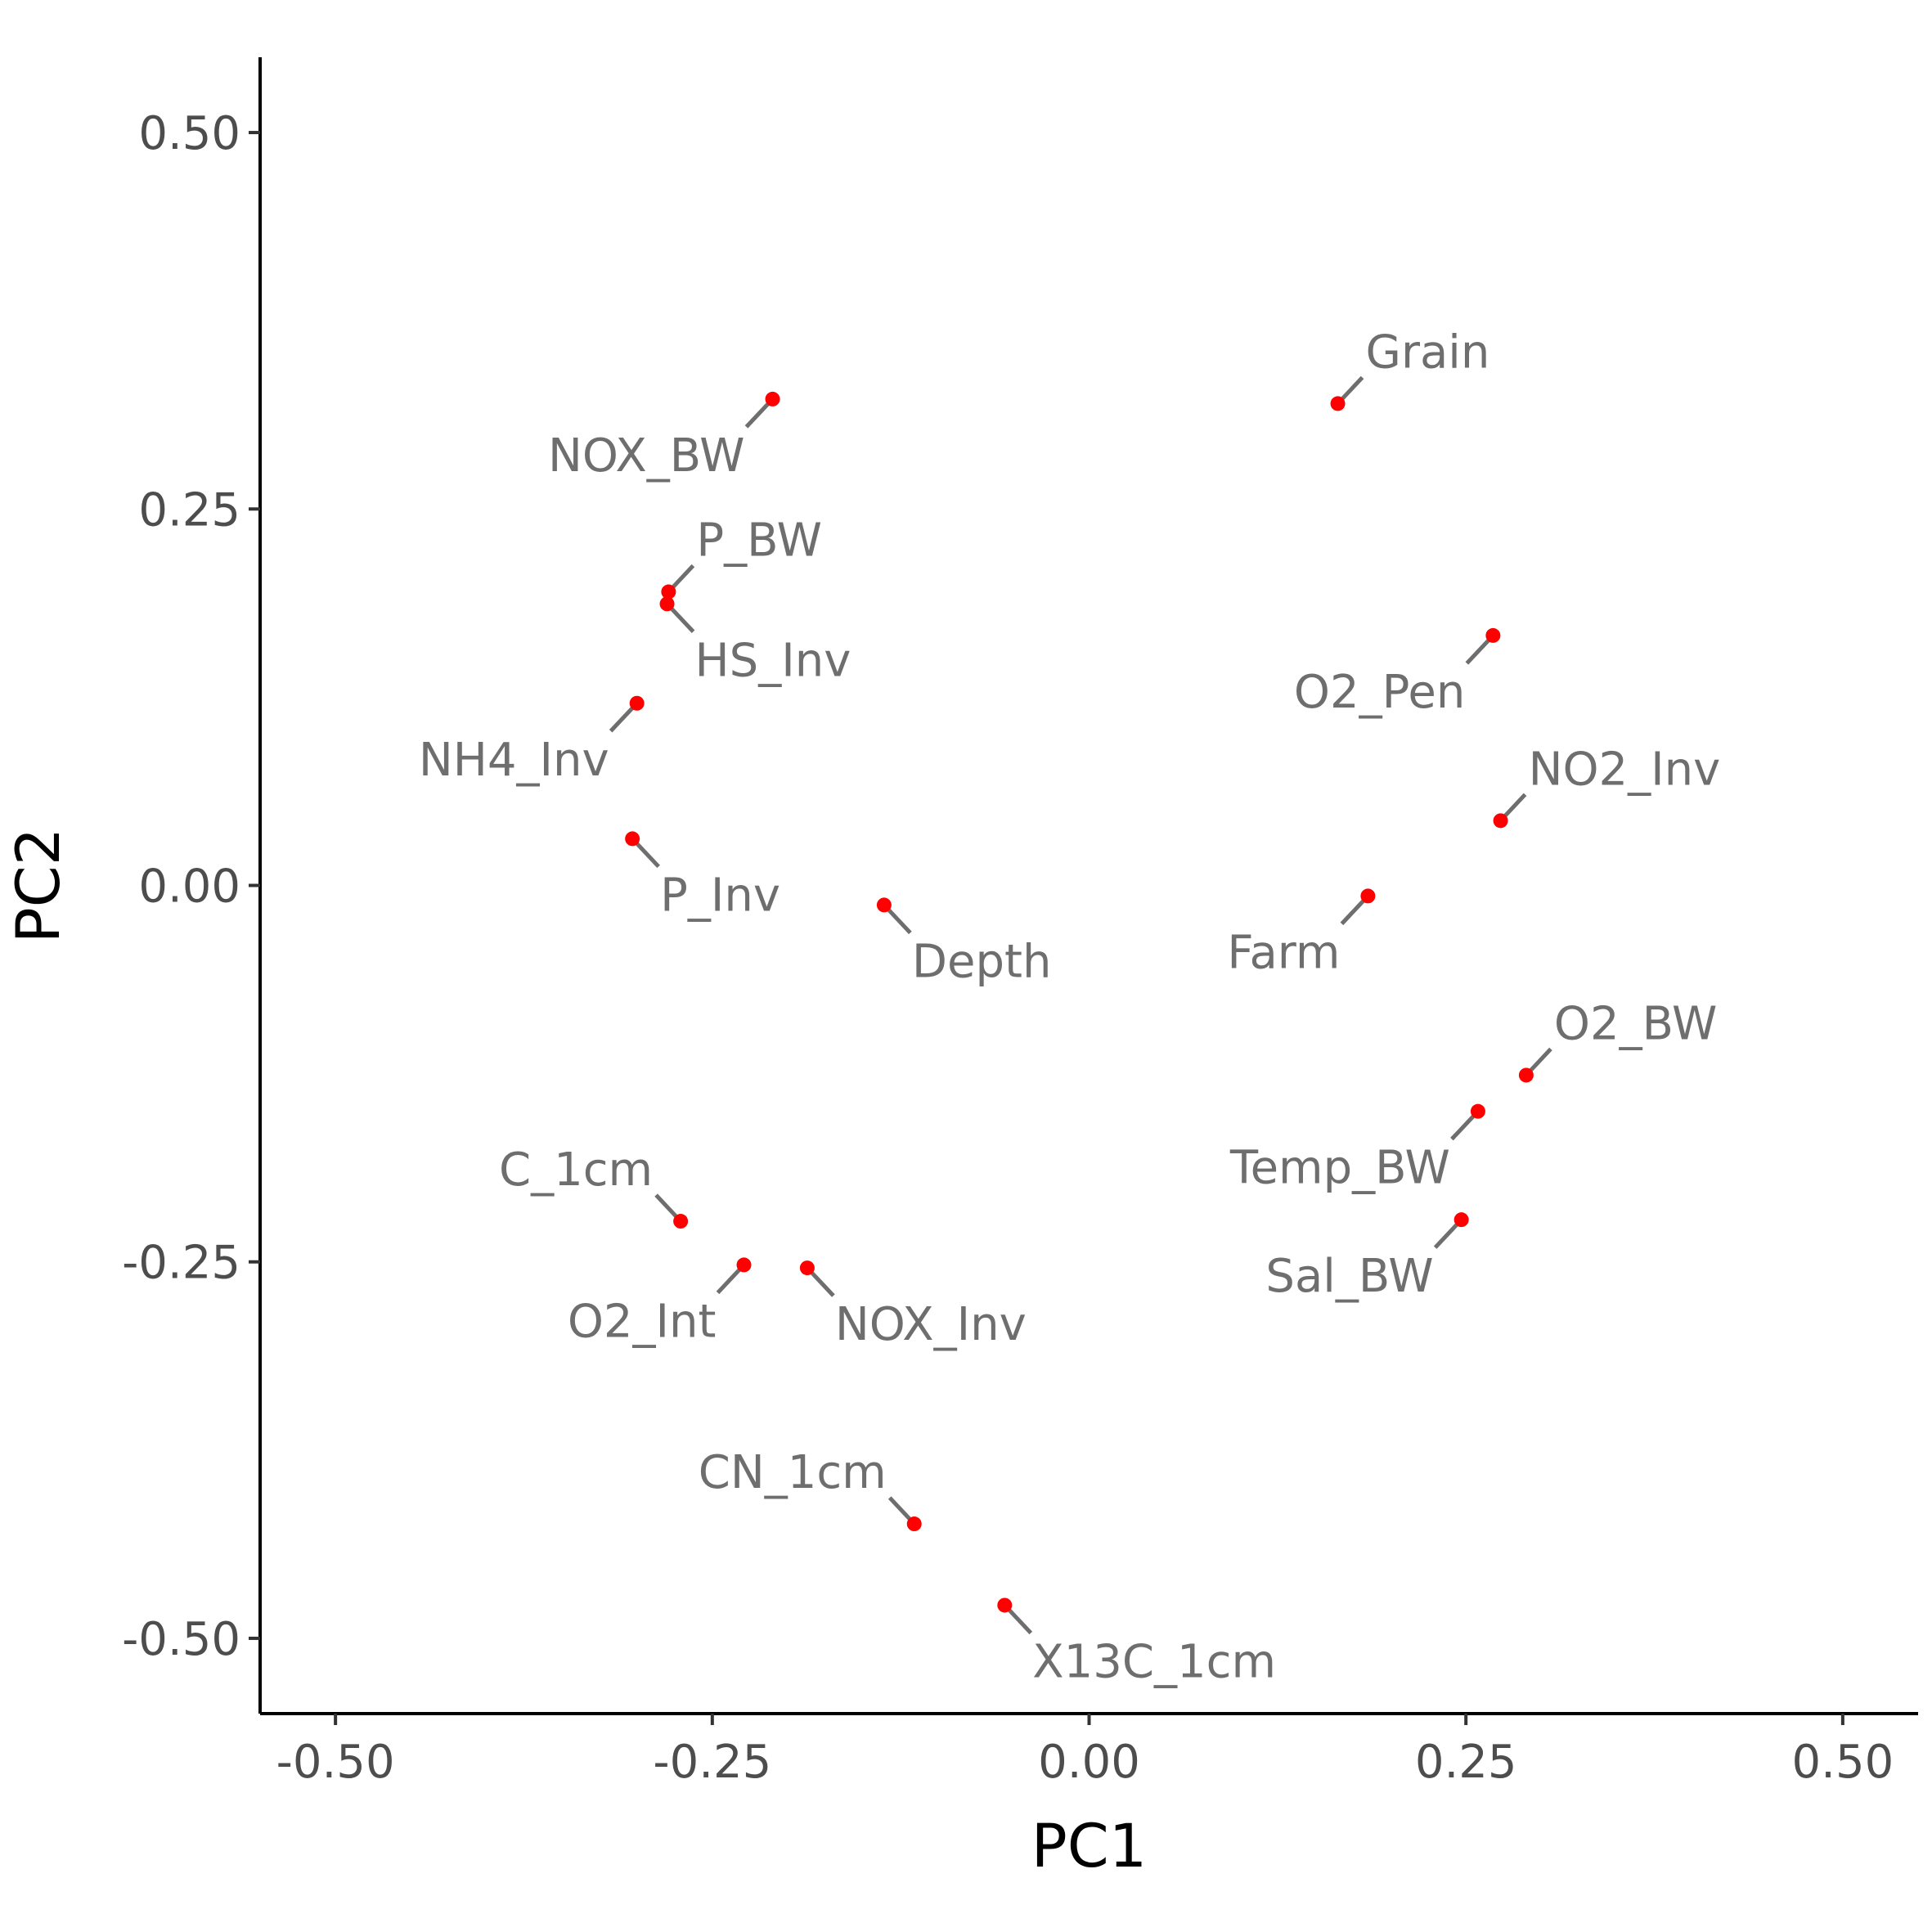 This screenshot has height=1932, width=1932. Describe the element at coordinates (1339, 1168) in the screenshot. I see `point-label: Temp_BW` at that location.